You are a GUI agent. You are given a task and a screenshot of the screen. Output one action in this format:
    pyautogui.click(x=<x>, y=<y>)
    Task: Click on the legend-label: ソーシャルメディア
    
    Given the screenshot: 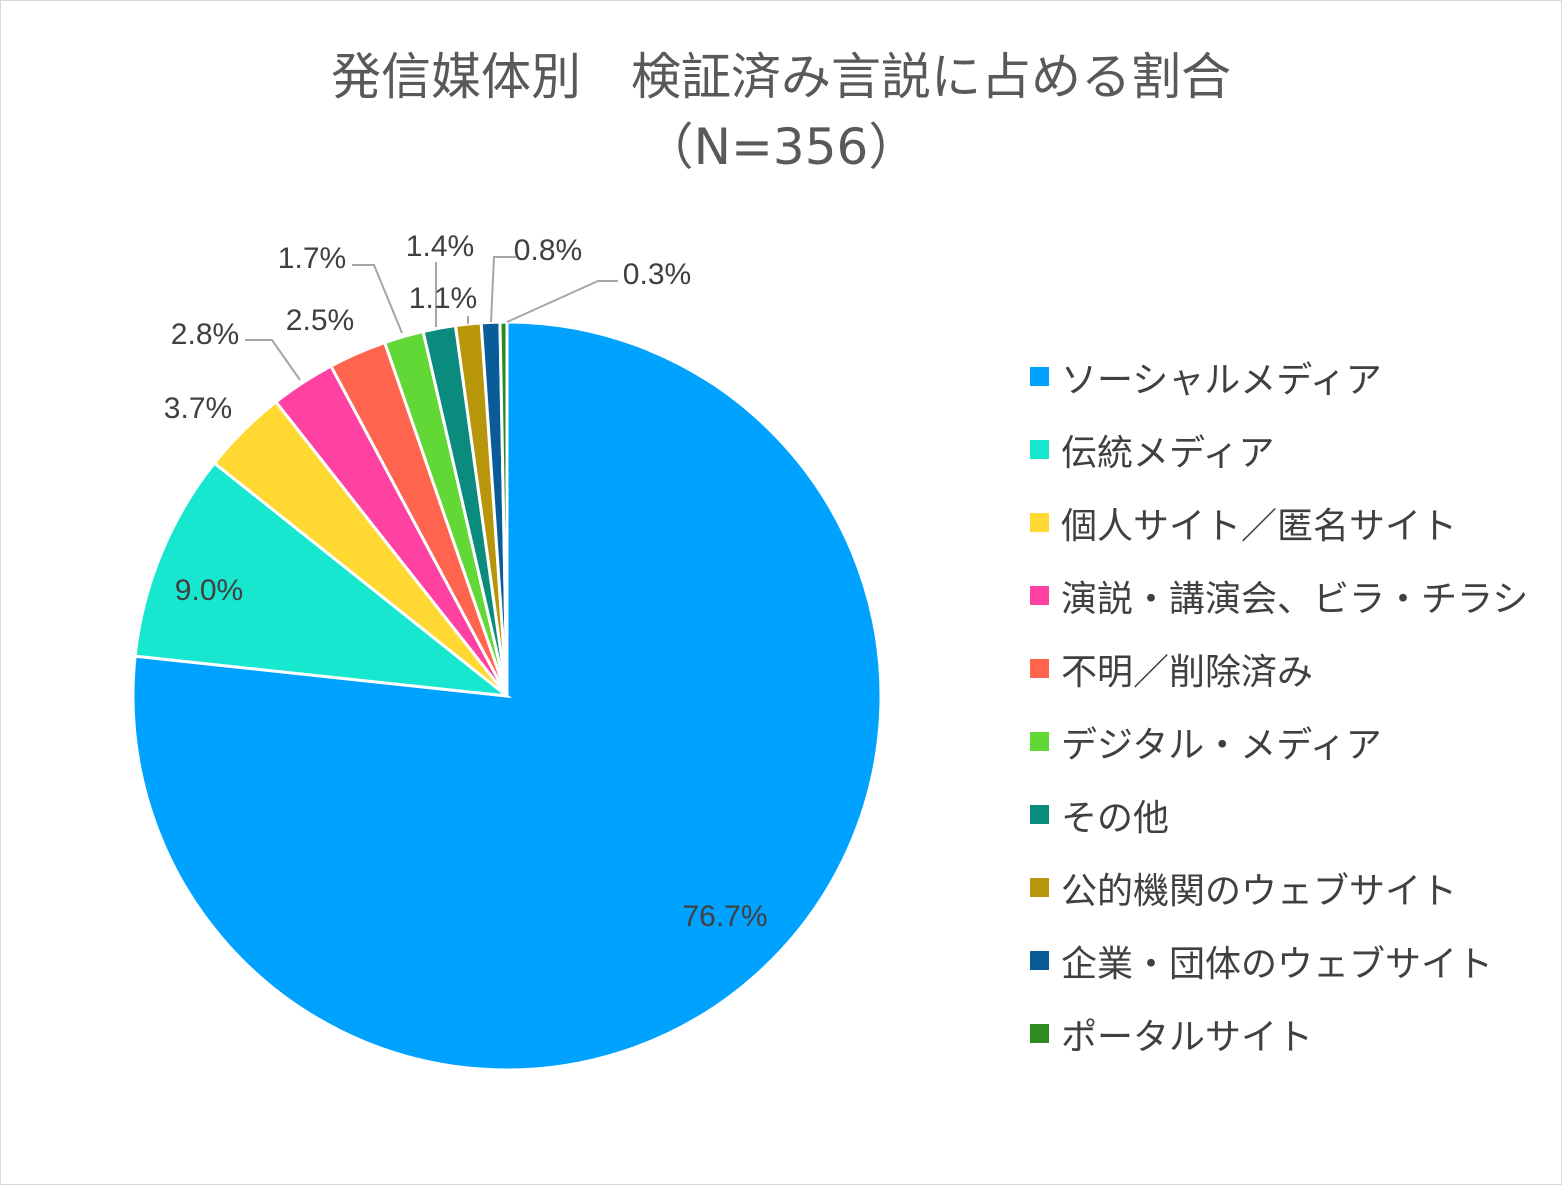 What is the action you would take?
    pyautogui.click(x=1221, y=380)
    